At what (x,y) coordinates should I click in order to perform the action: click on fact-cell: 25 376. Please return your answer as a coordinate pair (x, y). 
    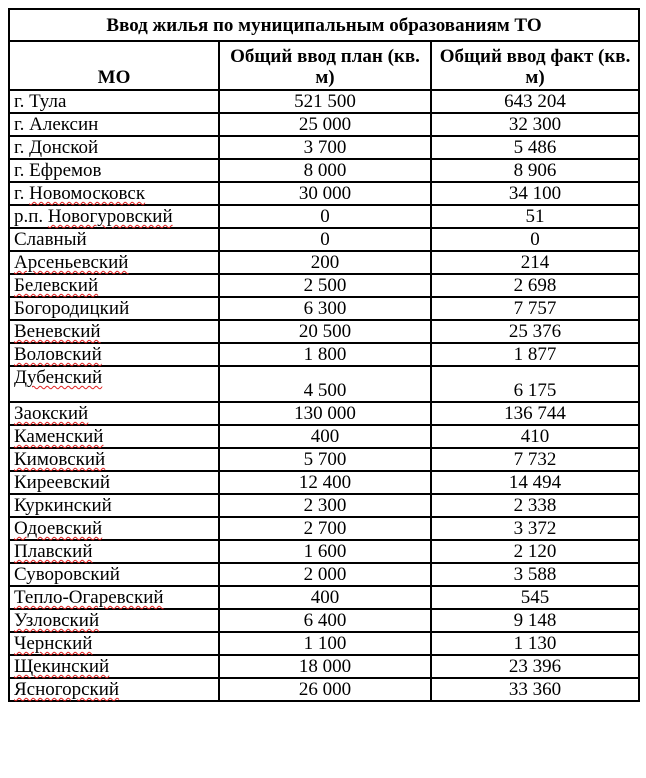
    Looking at the image, I should click on (535, 331).